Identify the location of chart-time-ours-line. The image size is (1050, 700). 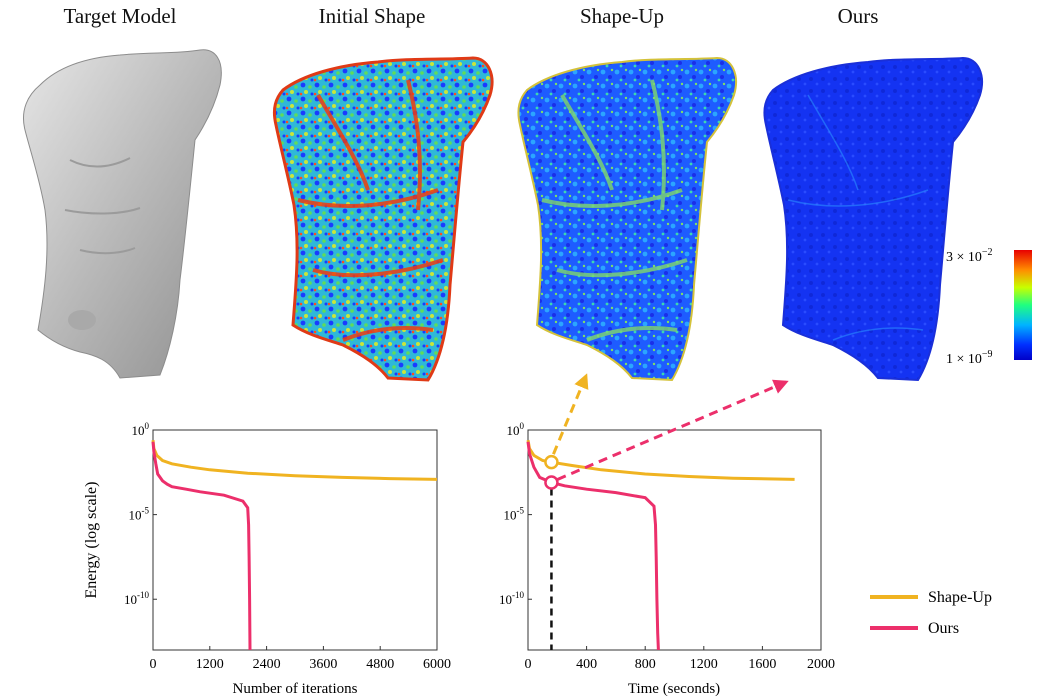
(593, 546).